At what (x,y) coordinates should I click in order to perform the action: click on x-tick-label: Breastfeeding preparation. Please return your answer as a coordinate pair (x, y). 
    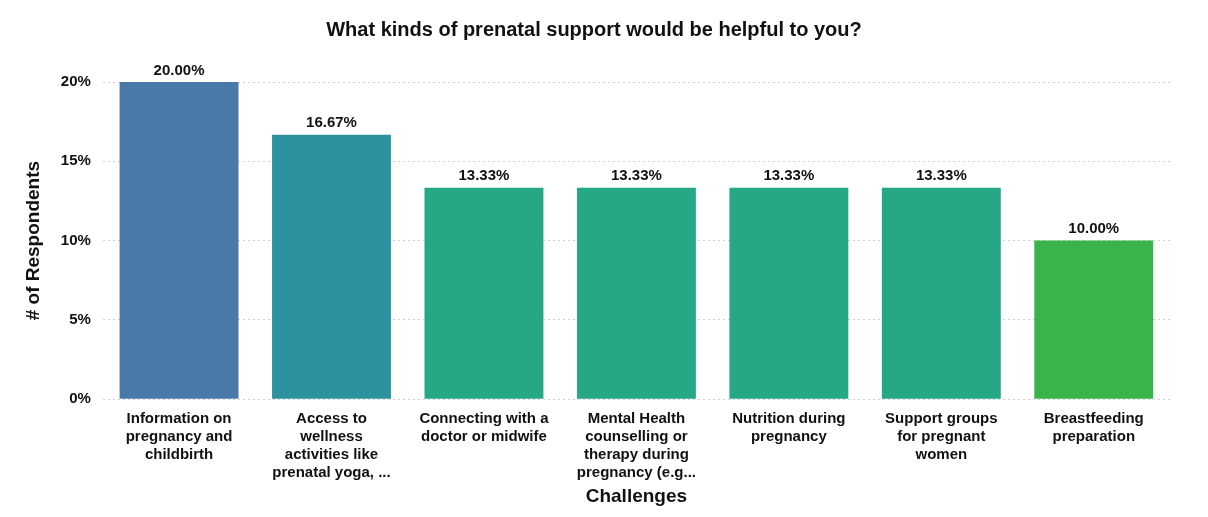
    Looking at the image, I should click on (1093, 427).